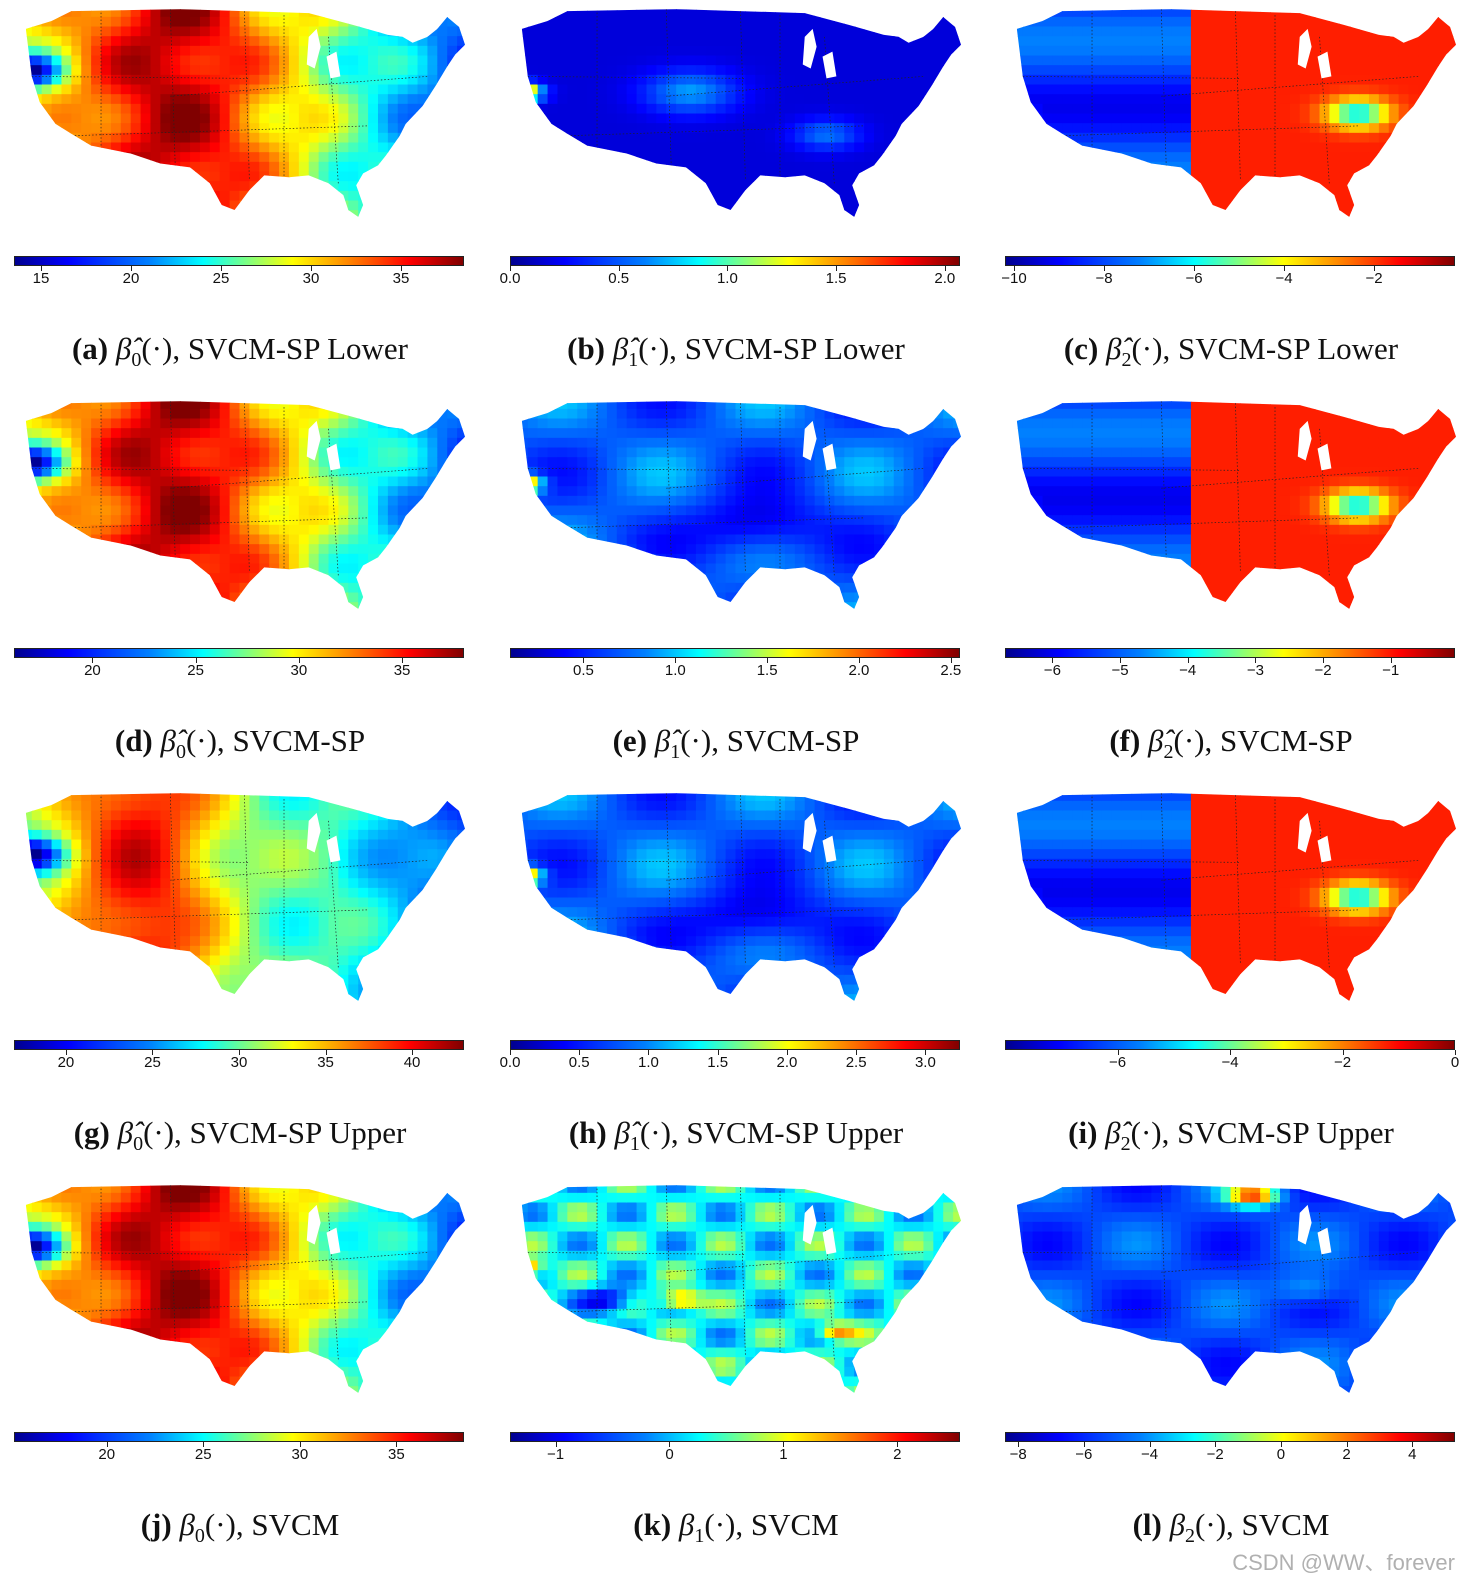 Image resolution: width=1477 pixels, height=1587 pixels. What do you see at coordinates (156, 1524) in the screenshot?
I see `caption-letter: (j)` at bounding box center [156, 1524].